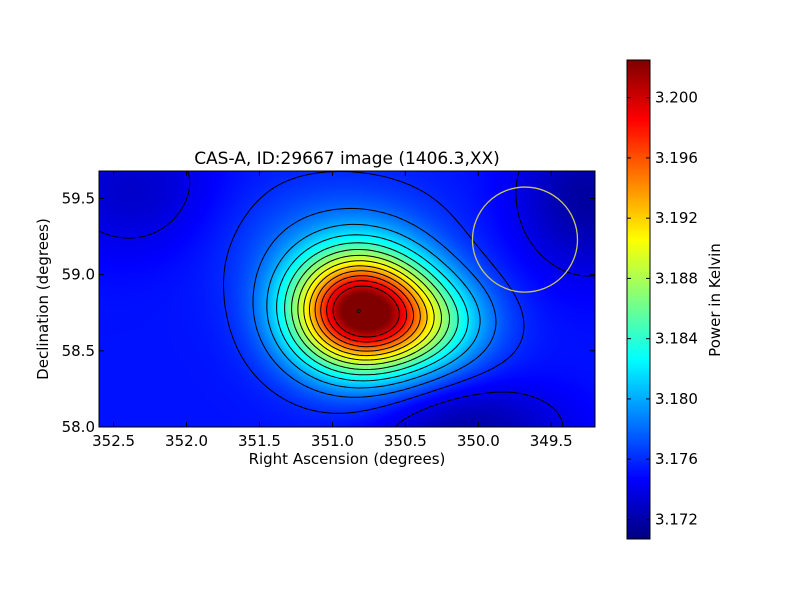 This screenshot has height=600, width=800. I want to click on colorbar-ticks: 3.172 3.176 3.180 3.184 3.188 3.192 3.196 3.200, so click(662, 308).